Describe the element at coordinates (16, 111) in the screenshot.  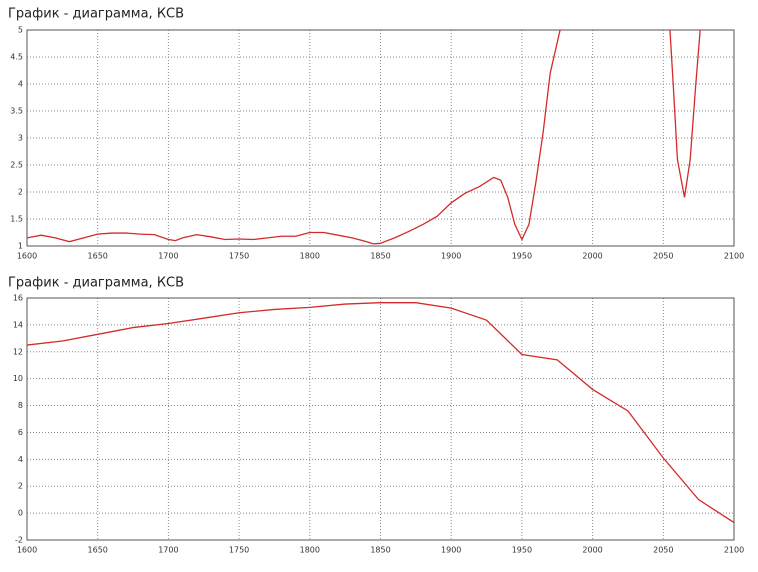
I see `y-tick-label: 3.5` at that location.